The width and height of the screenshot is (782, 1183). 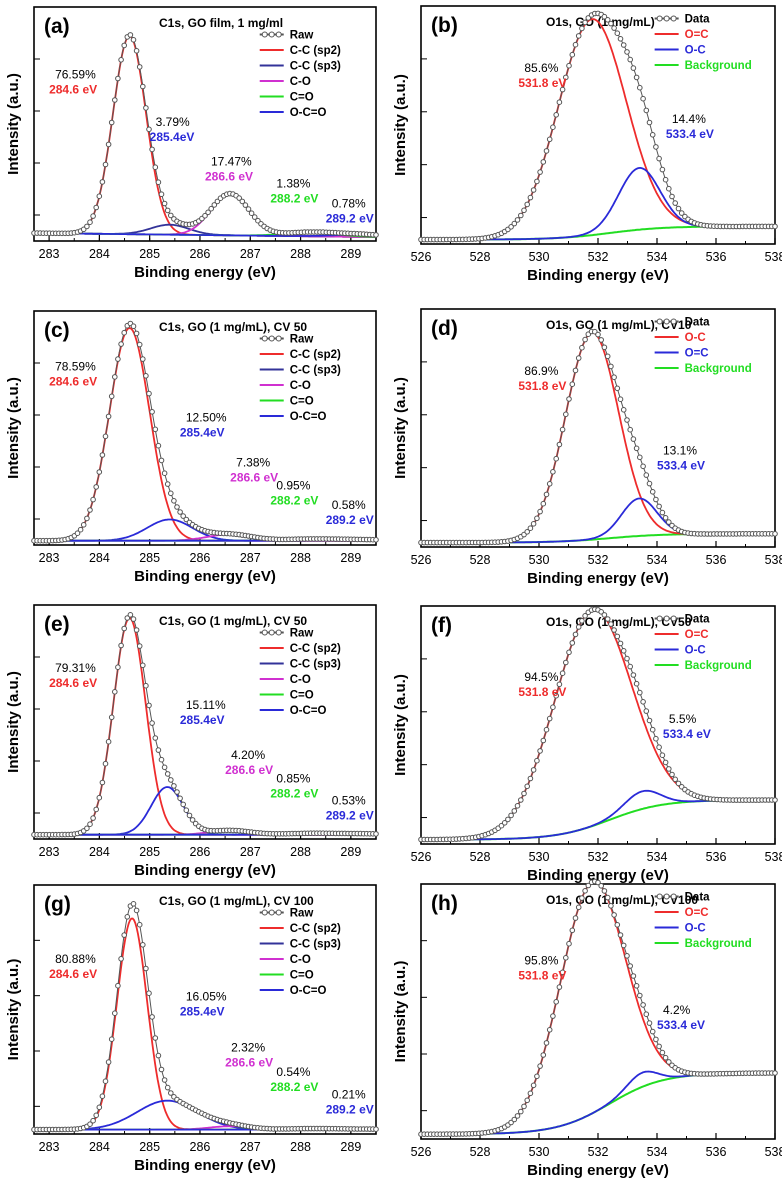 I want to click on x-tick-label: 536, so click(x=716, y=560).